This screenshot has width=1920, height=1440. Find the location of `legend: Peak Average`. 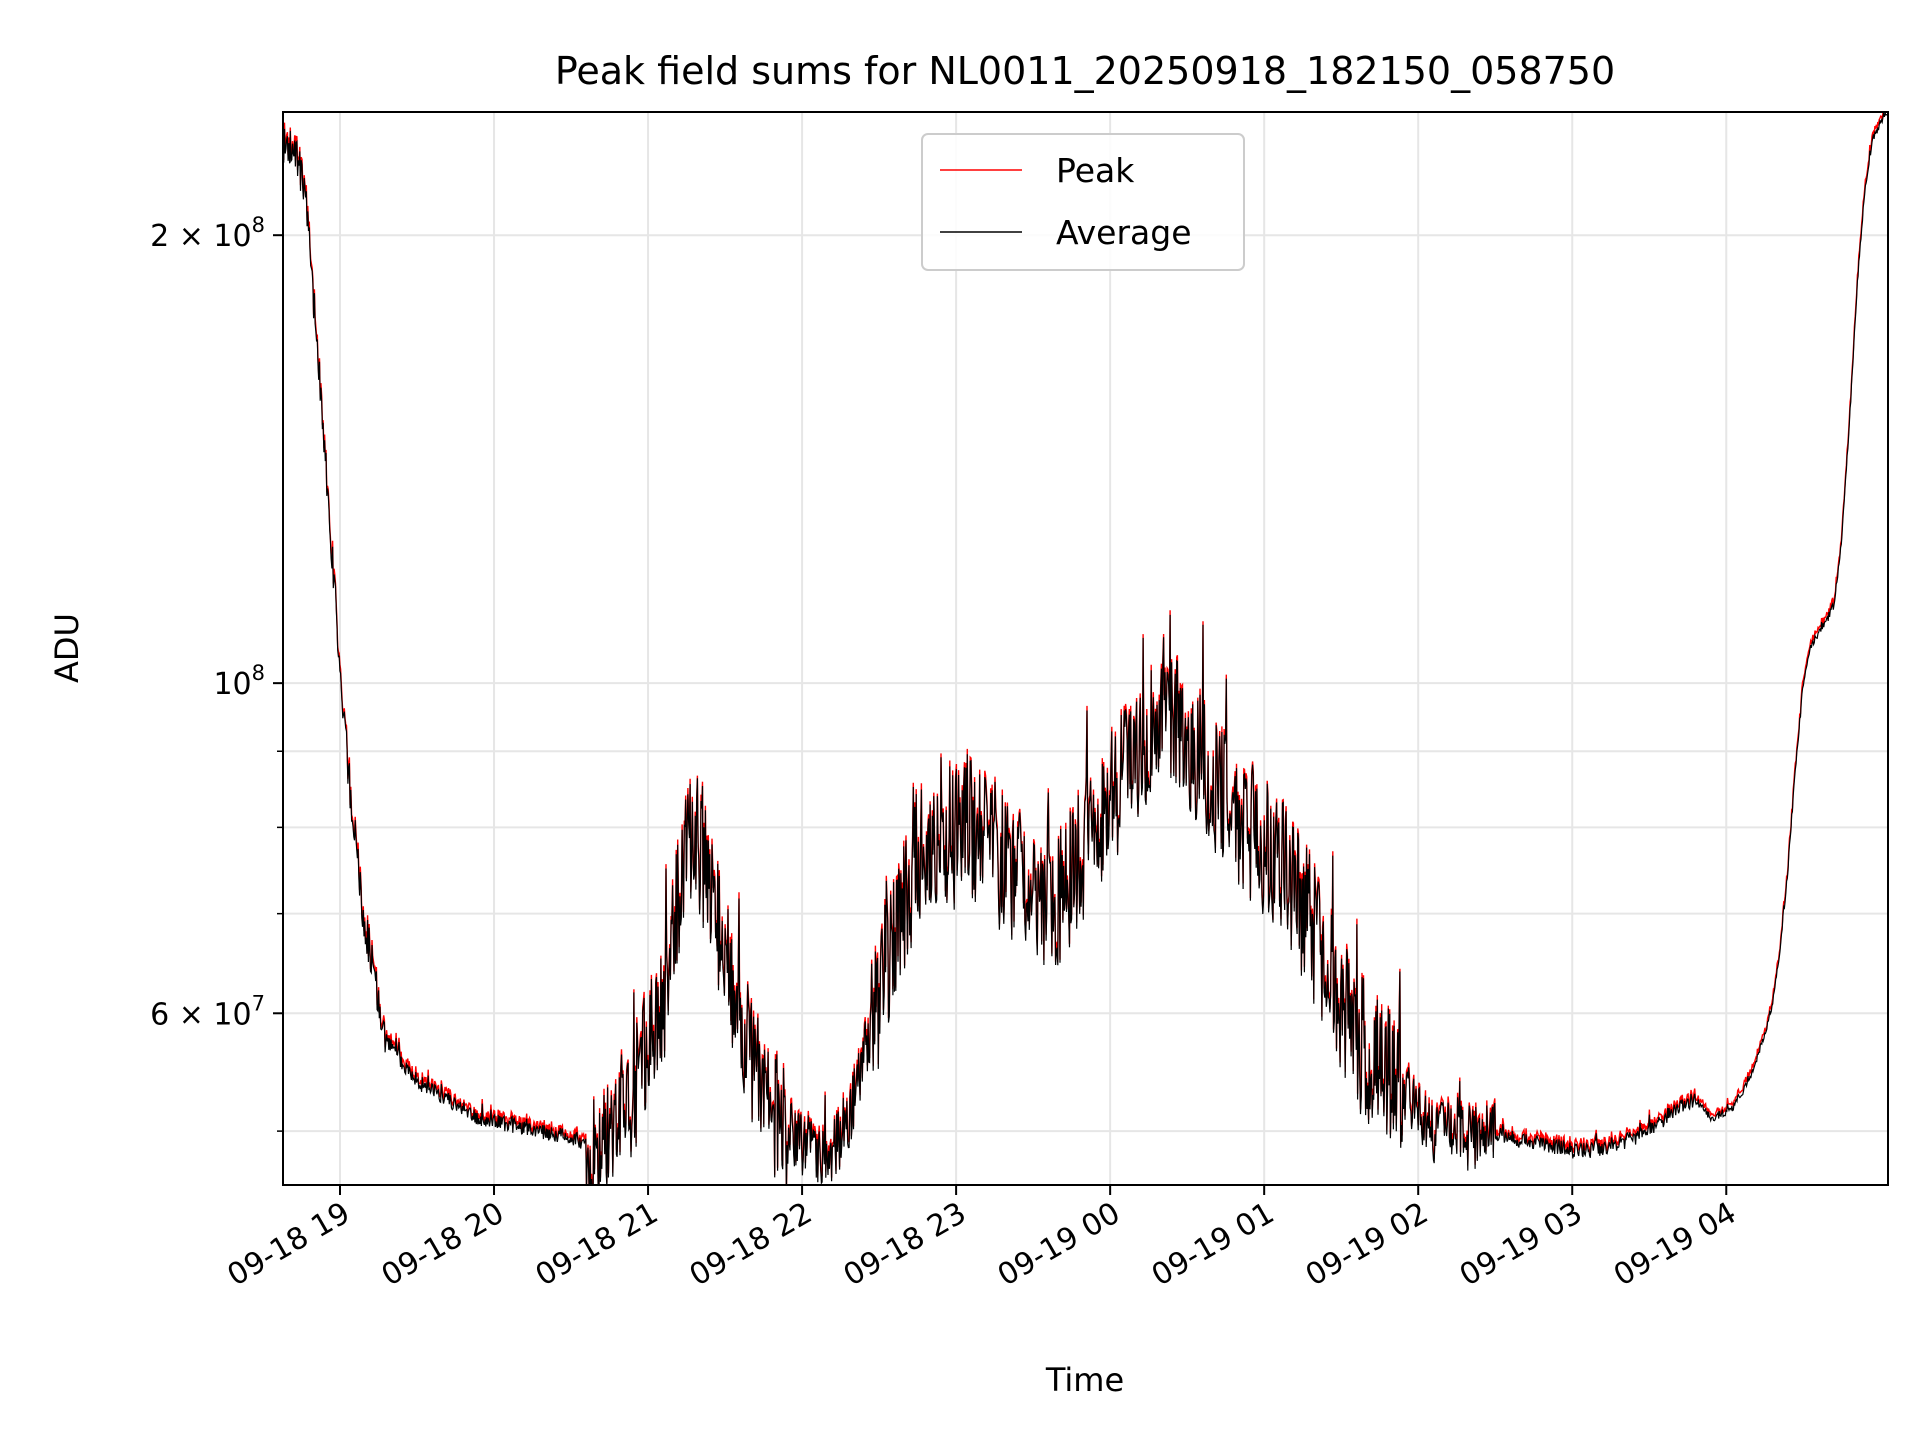

legend: Peak Average is located at coordinates (1083, 202).